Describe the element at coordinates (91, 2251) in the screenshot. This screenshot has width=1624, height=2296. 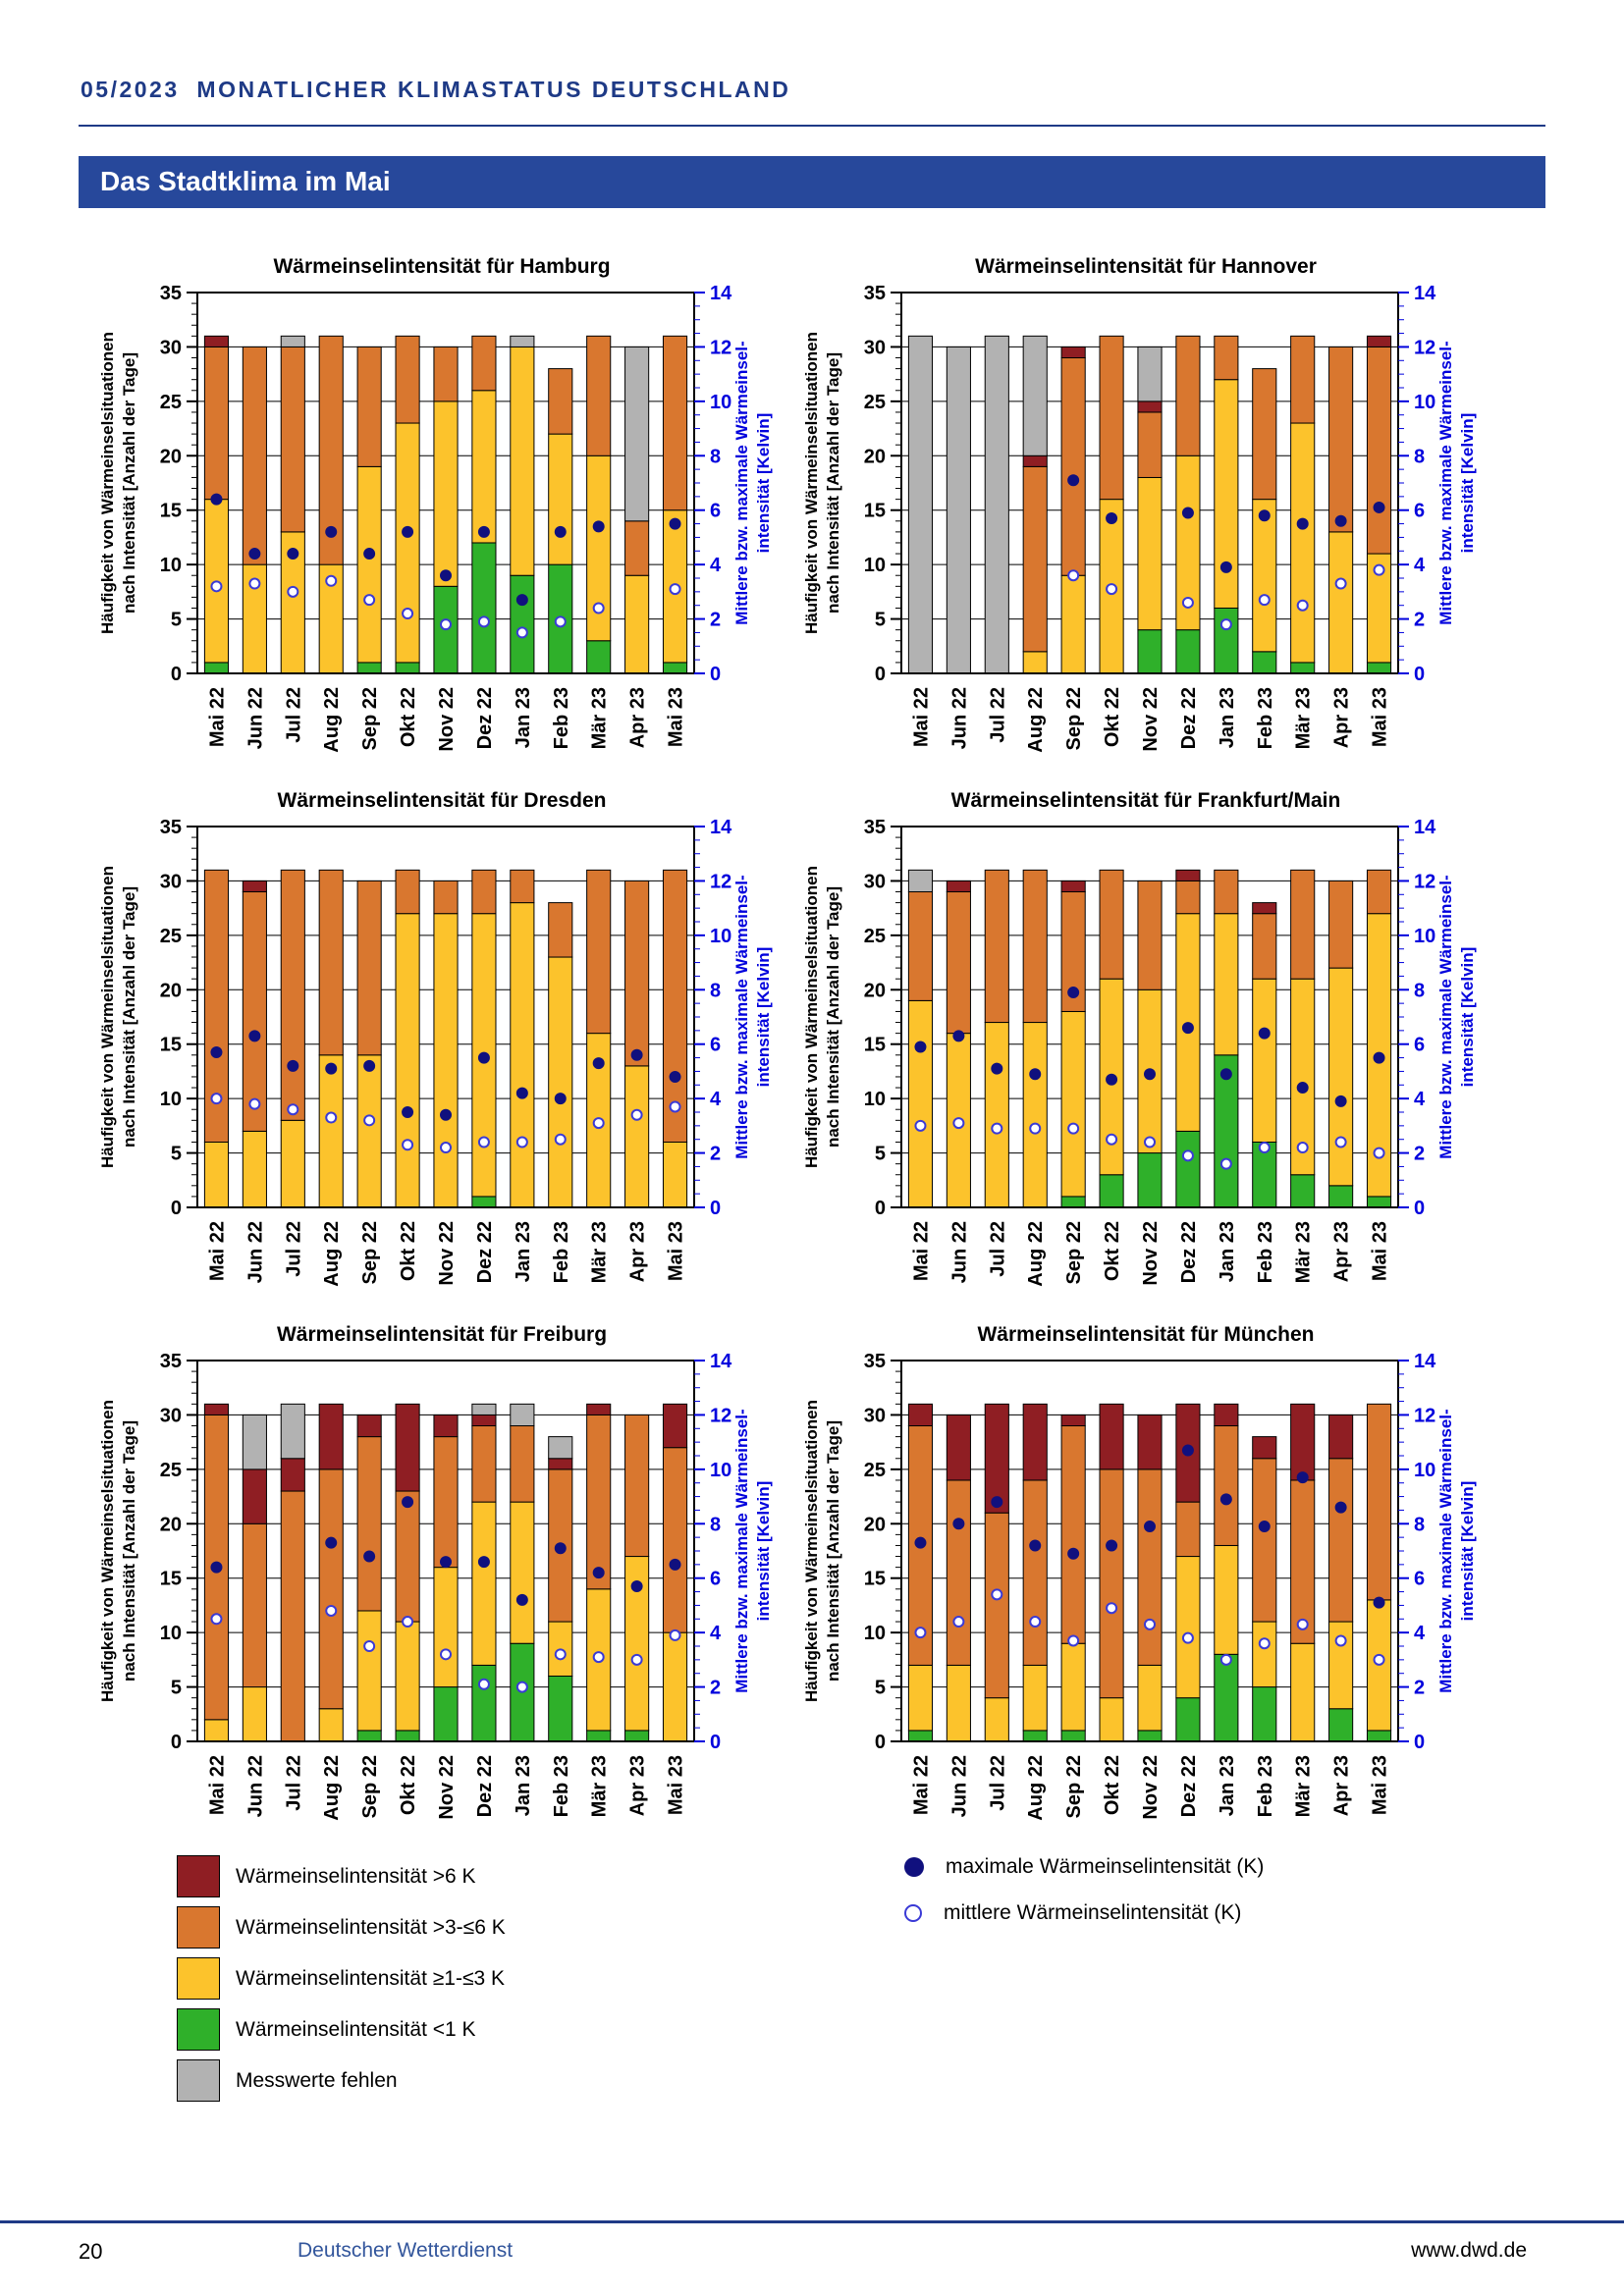
I see `page-number: 20` at that location.